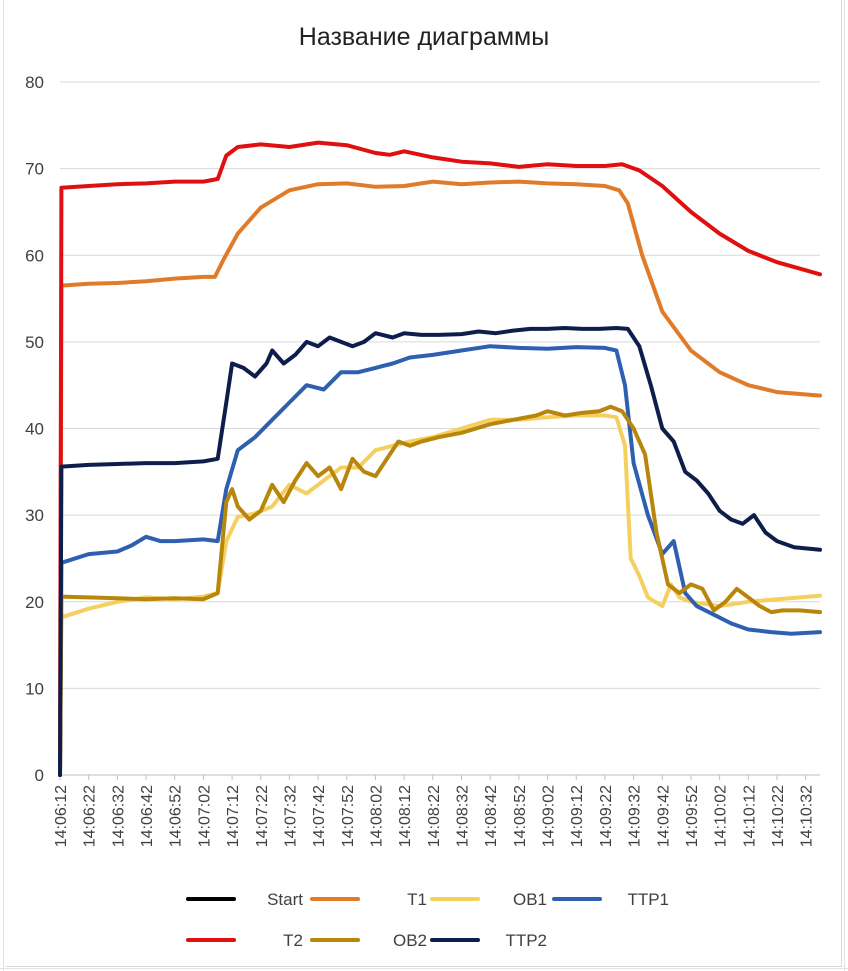  I want to click on y-tick-label: 40, so click(34, 429).